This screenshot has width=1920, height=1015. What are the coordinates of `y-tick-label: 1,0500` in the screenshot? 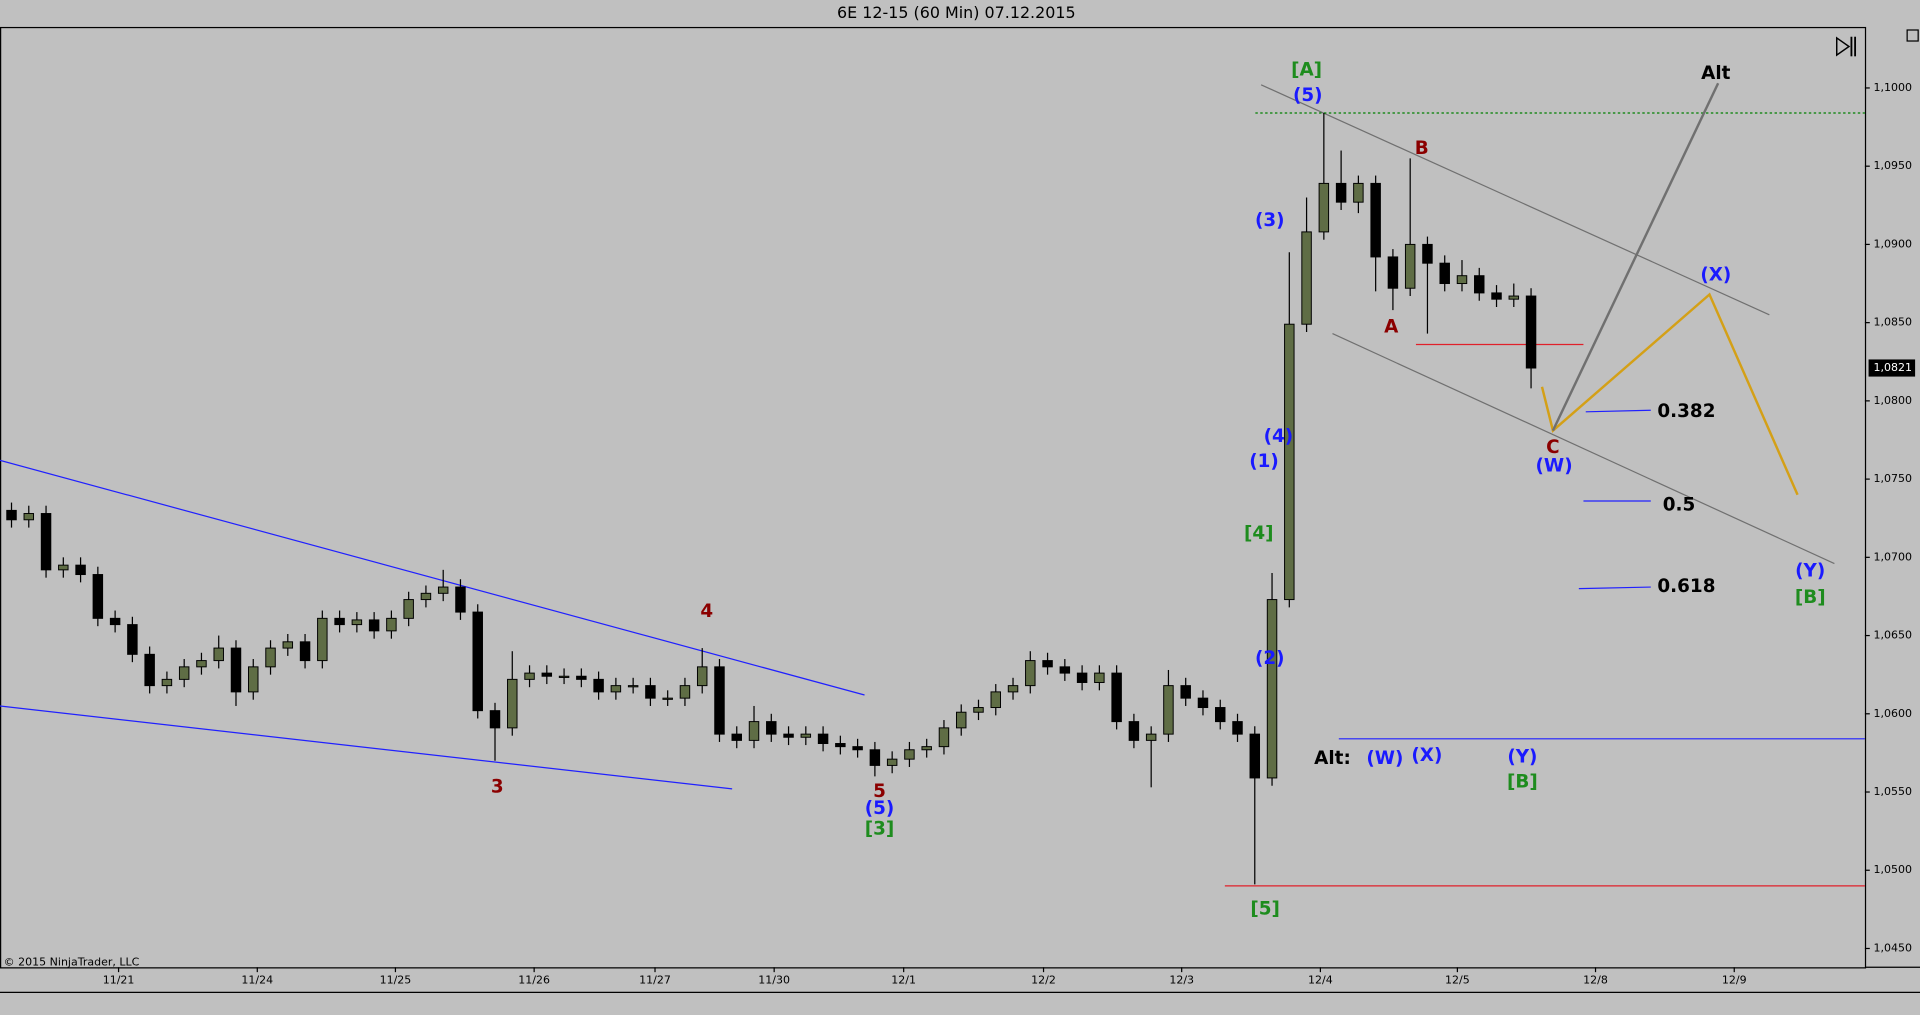 It's located at (1892, 869).